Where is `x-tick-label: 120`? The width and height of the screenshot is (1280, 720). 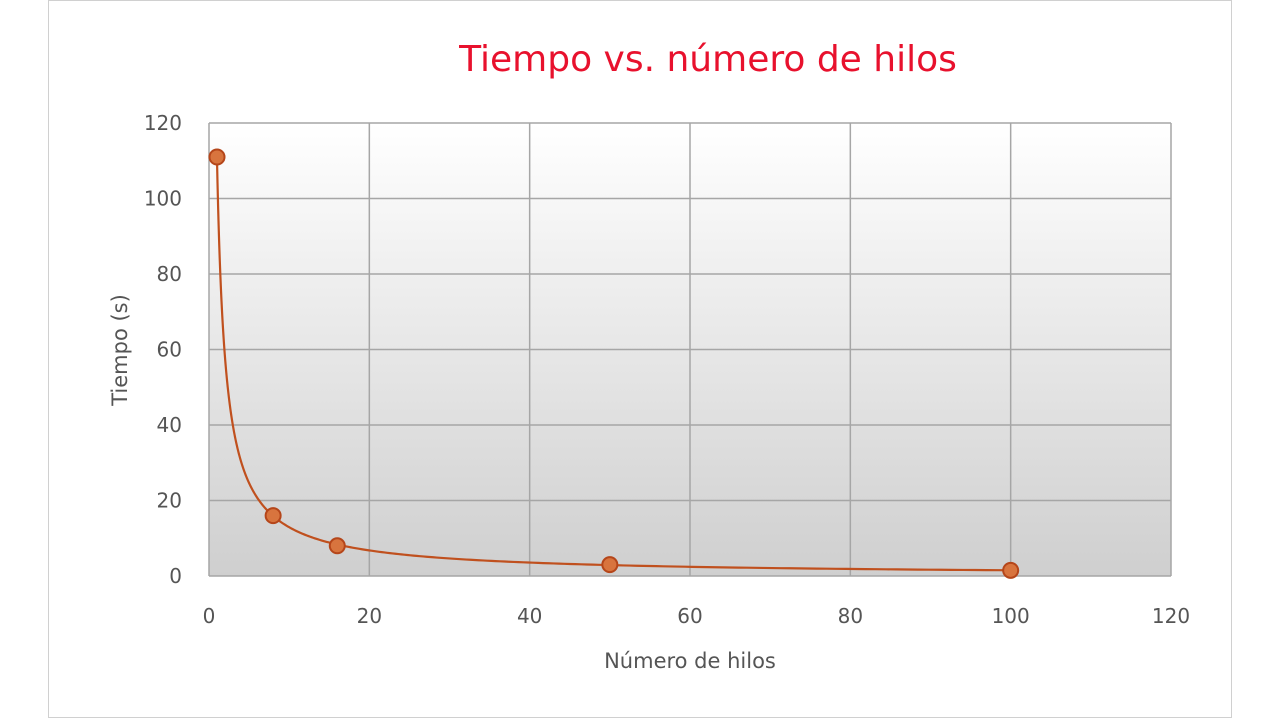 x-tick-label: 120 is located at coordinates (1171, 616).